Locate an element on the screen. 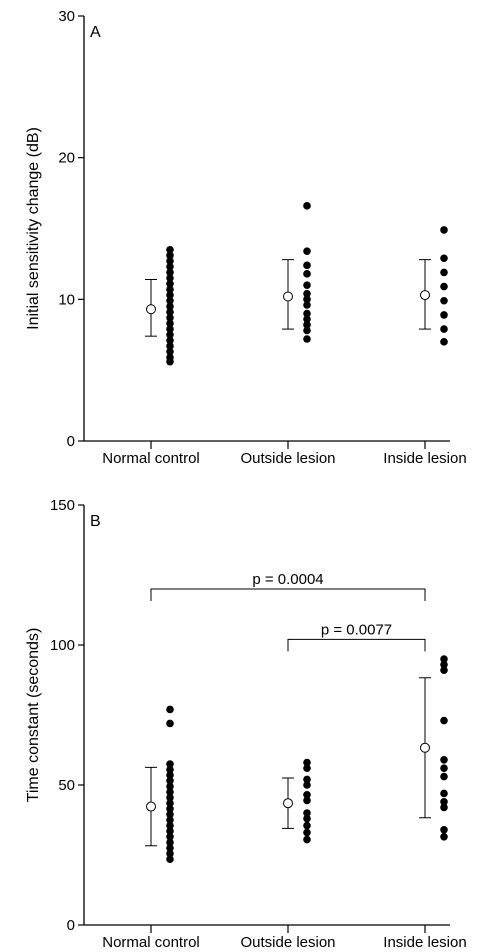 Image resolution: width=490 pixels, height=952 pixels. y-tick-label: 50 is located at coordinates (66, 785).